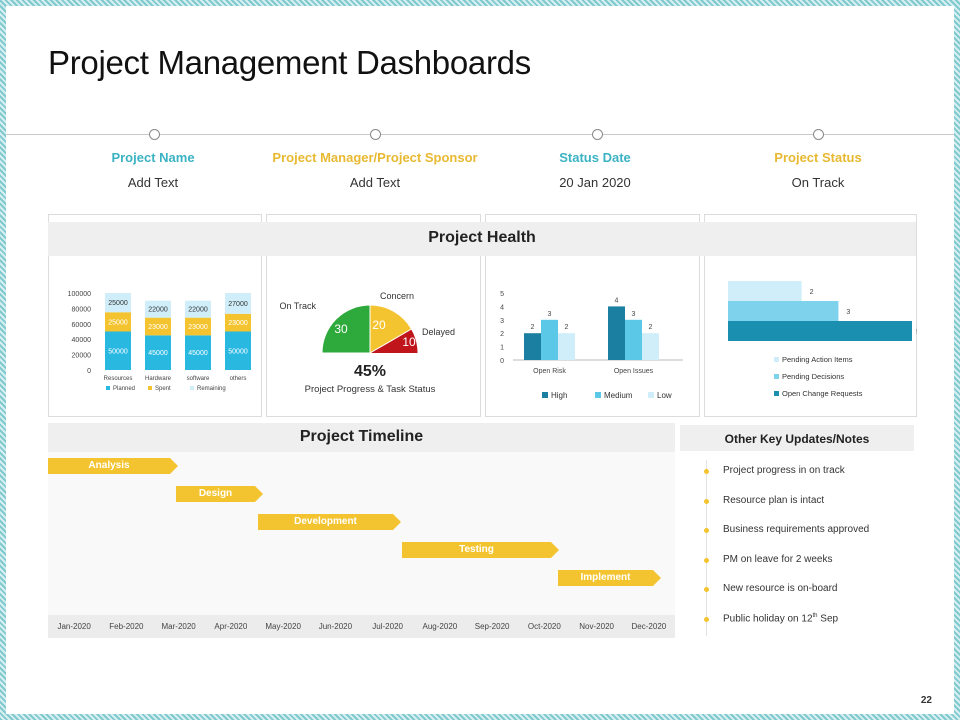 This screenshot has height=720, width=960. Describe the element at coordinates (329, 522) in the screenshot. I see `timeline-phase-development: Development` at that location.